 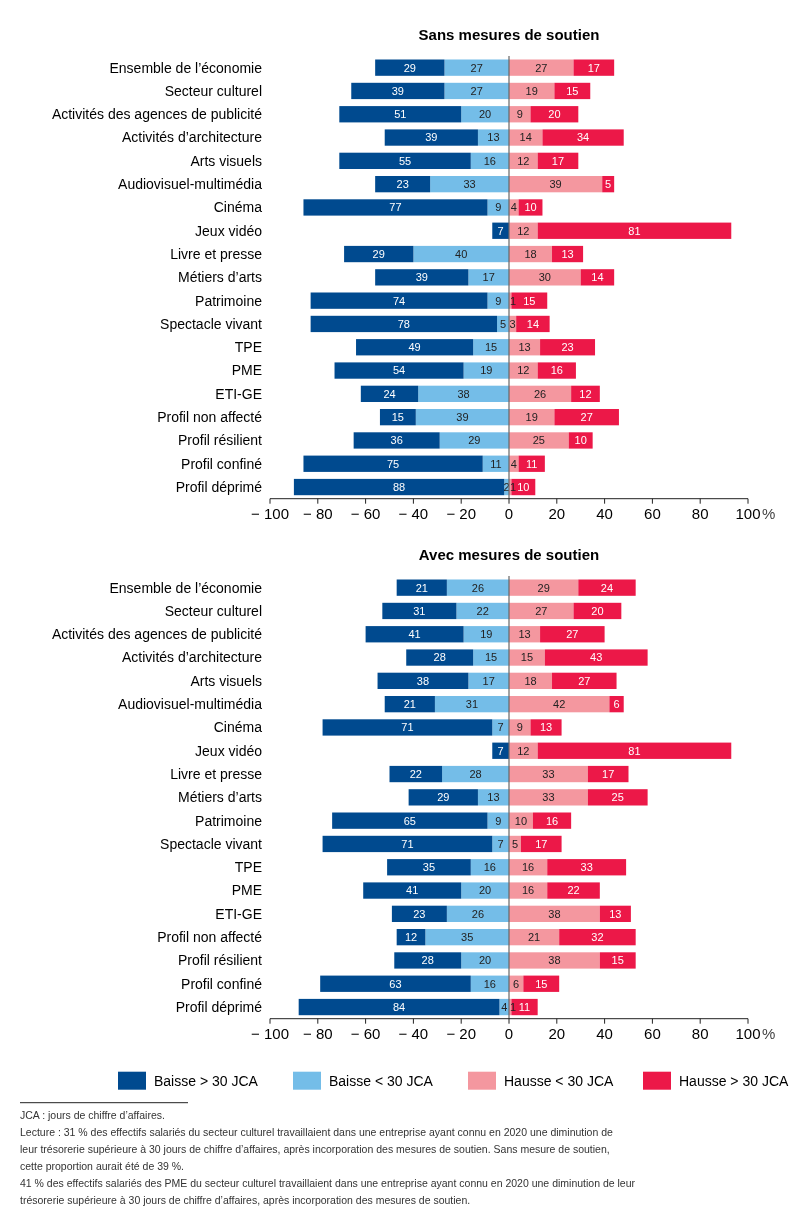 I want to click on data-label: 18, so click(x=530, y=680).